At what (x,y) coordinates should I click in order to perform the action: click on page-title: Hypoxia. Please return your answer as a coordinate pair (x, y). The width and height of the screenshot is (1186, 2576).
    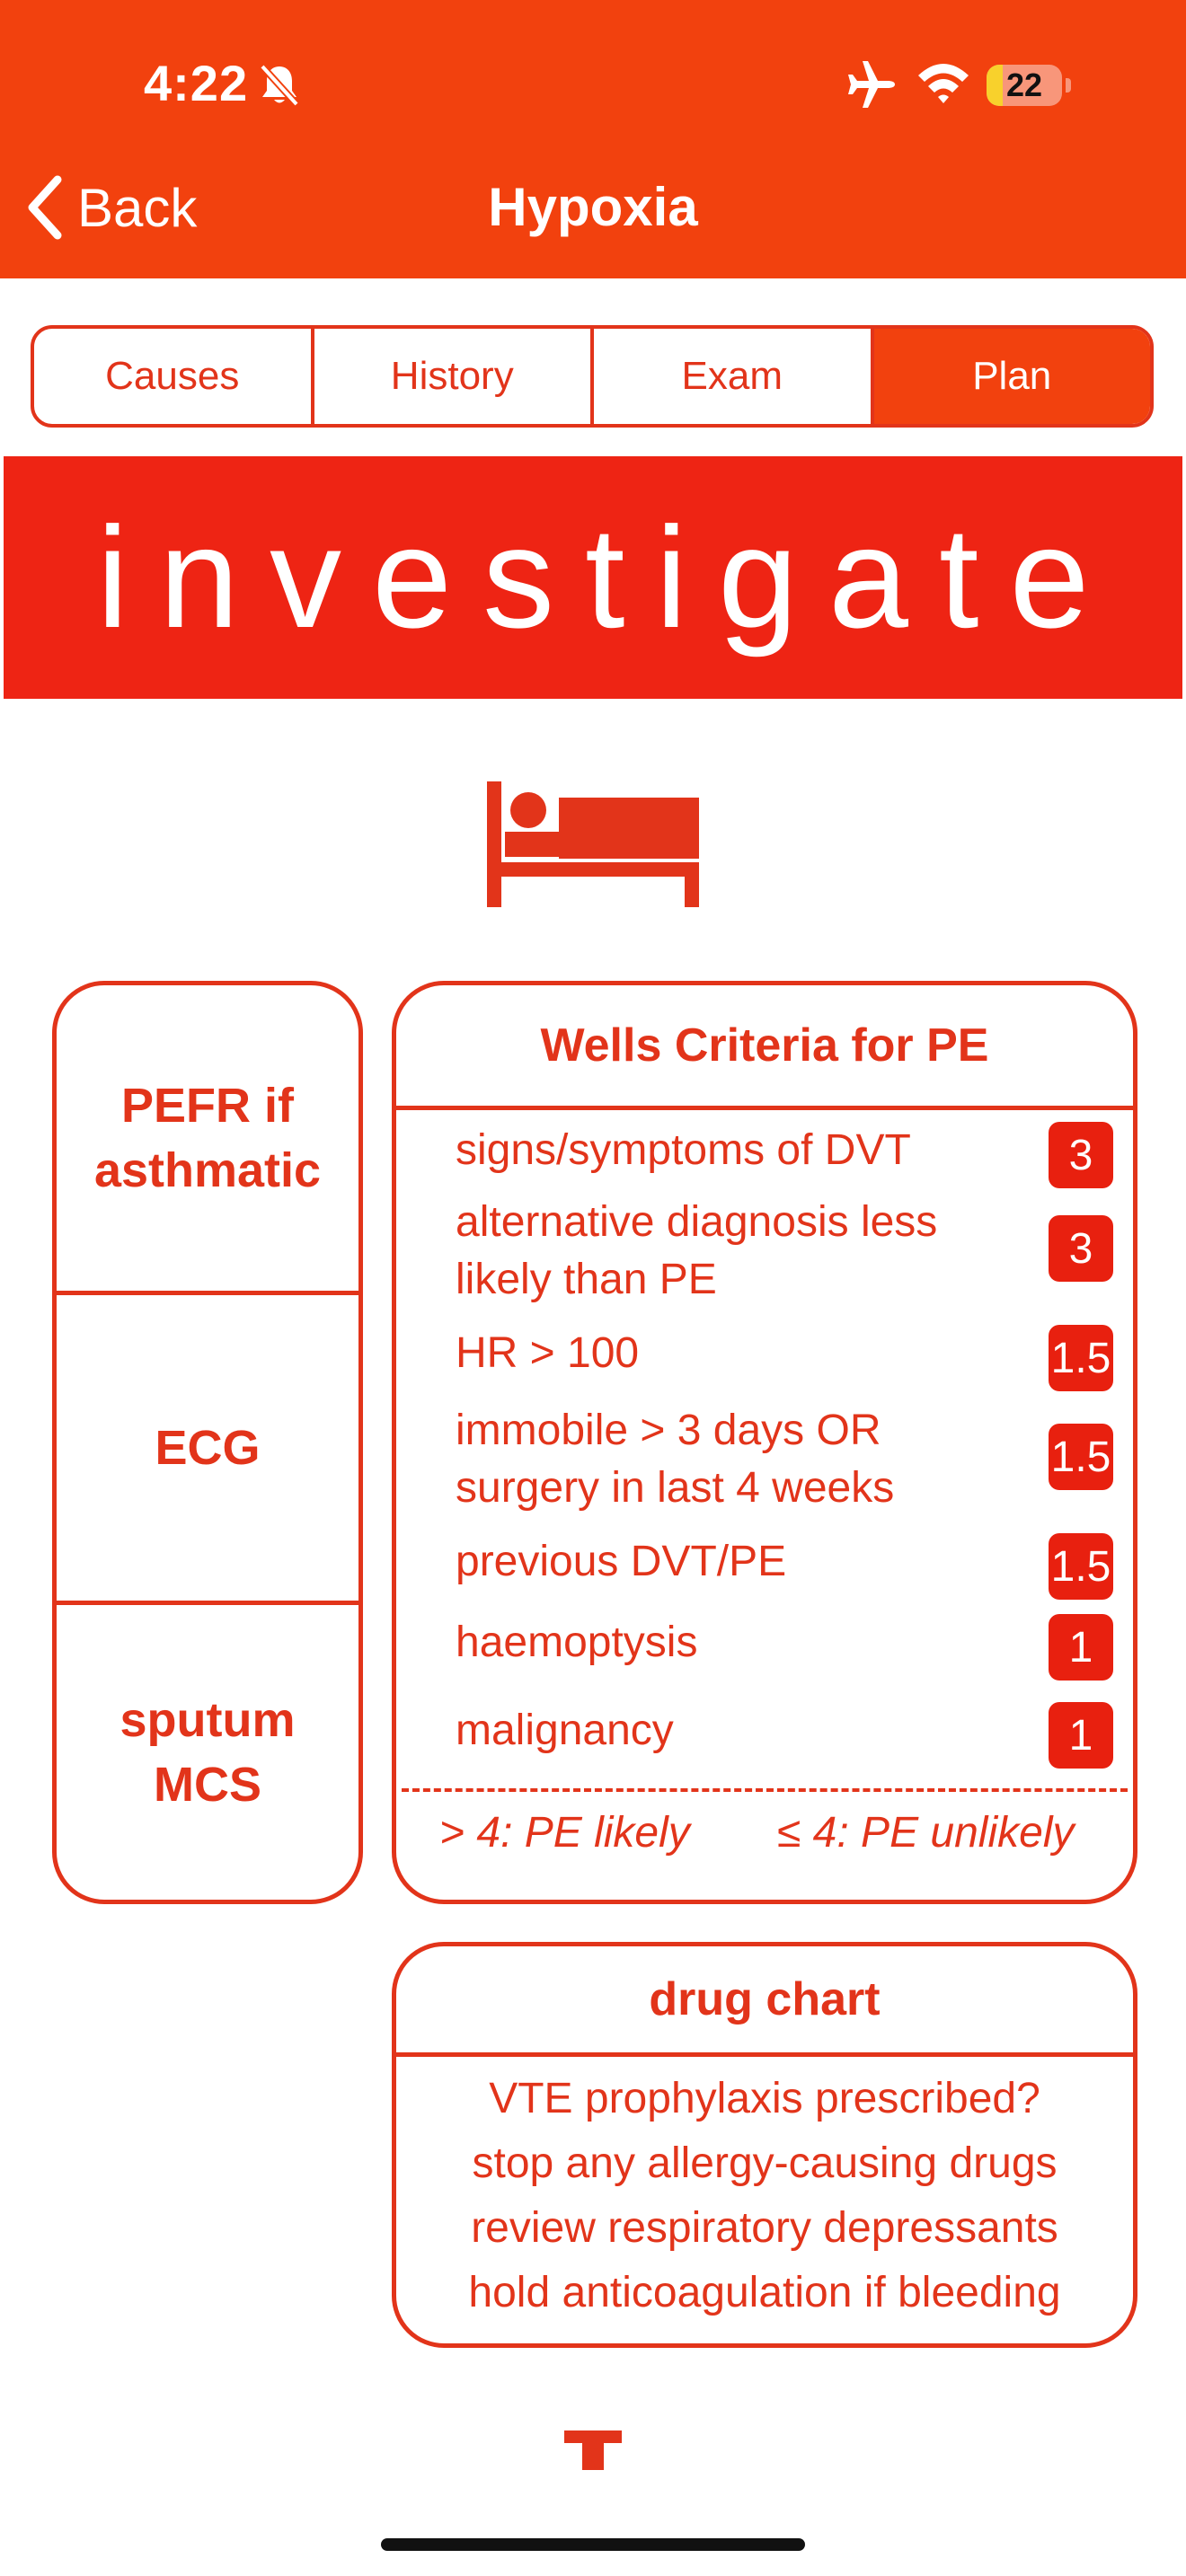
    Looking at the image, I should click on (593, 207).